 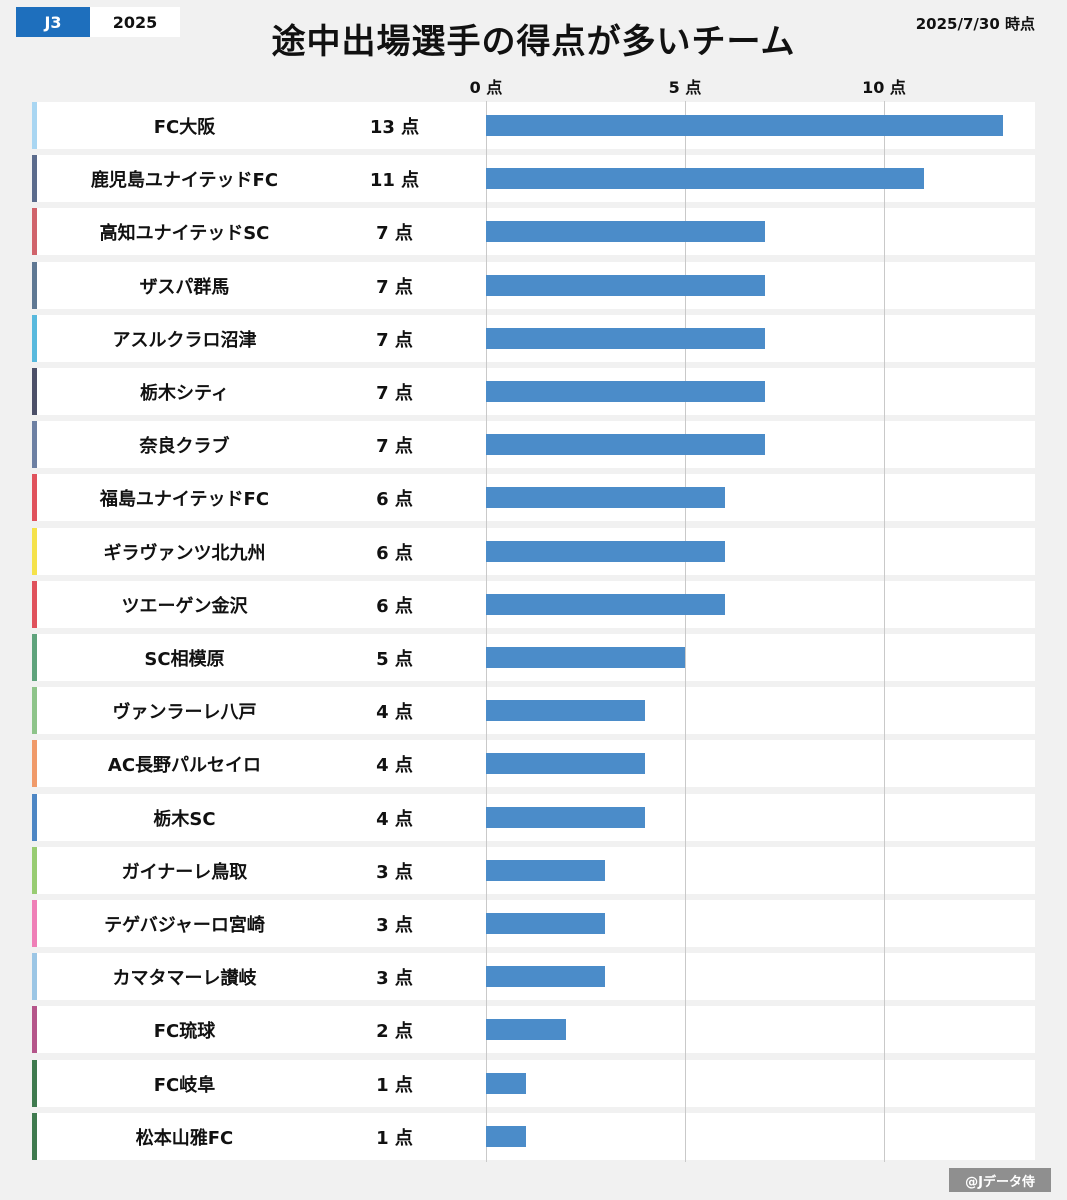 I want to click on data-label: 11 点, so click(x=394, y=180).